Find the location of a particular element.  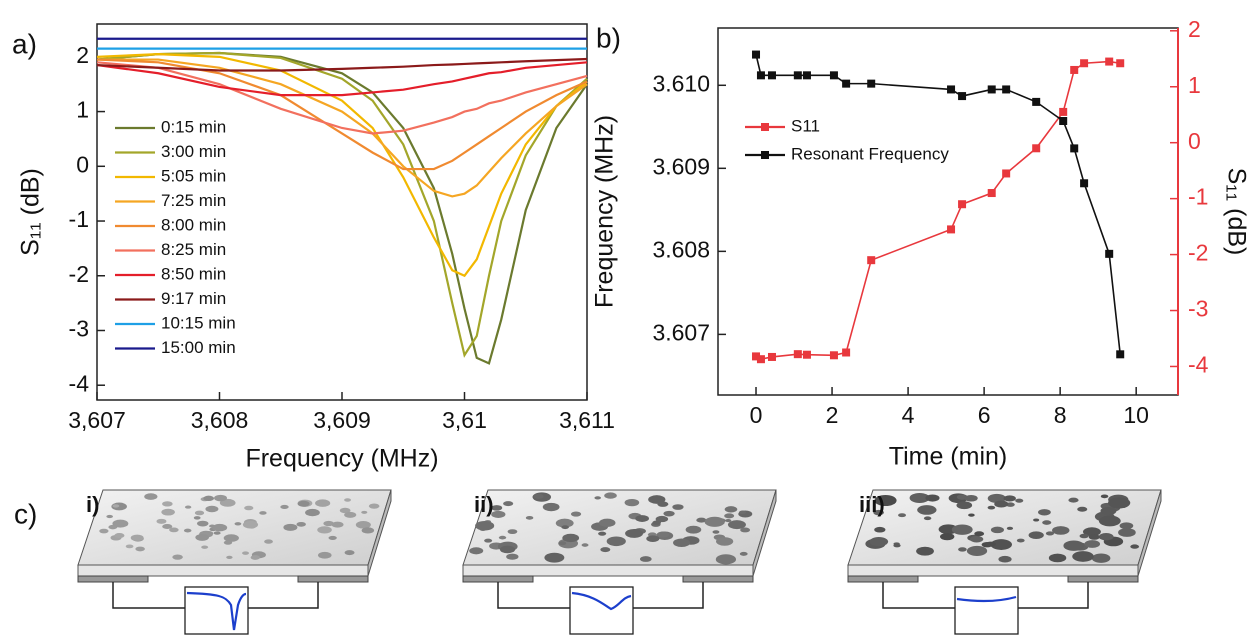

x-tick-label: 0 is located at coordinates (756, 415).